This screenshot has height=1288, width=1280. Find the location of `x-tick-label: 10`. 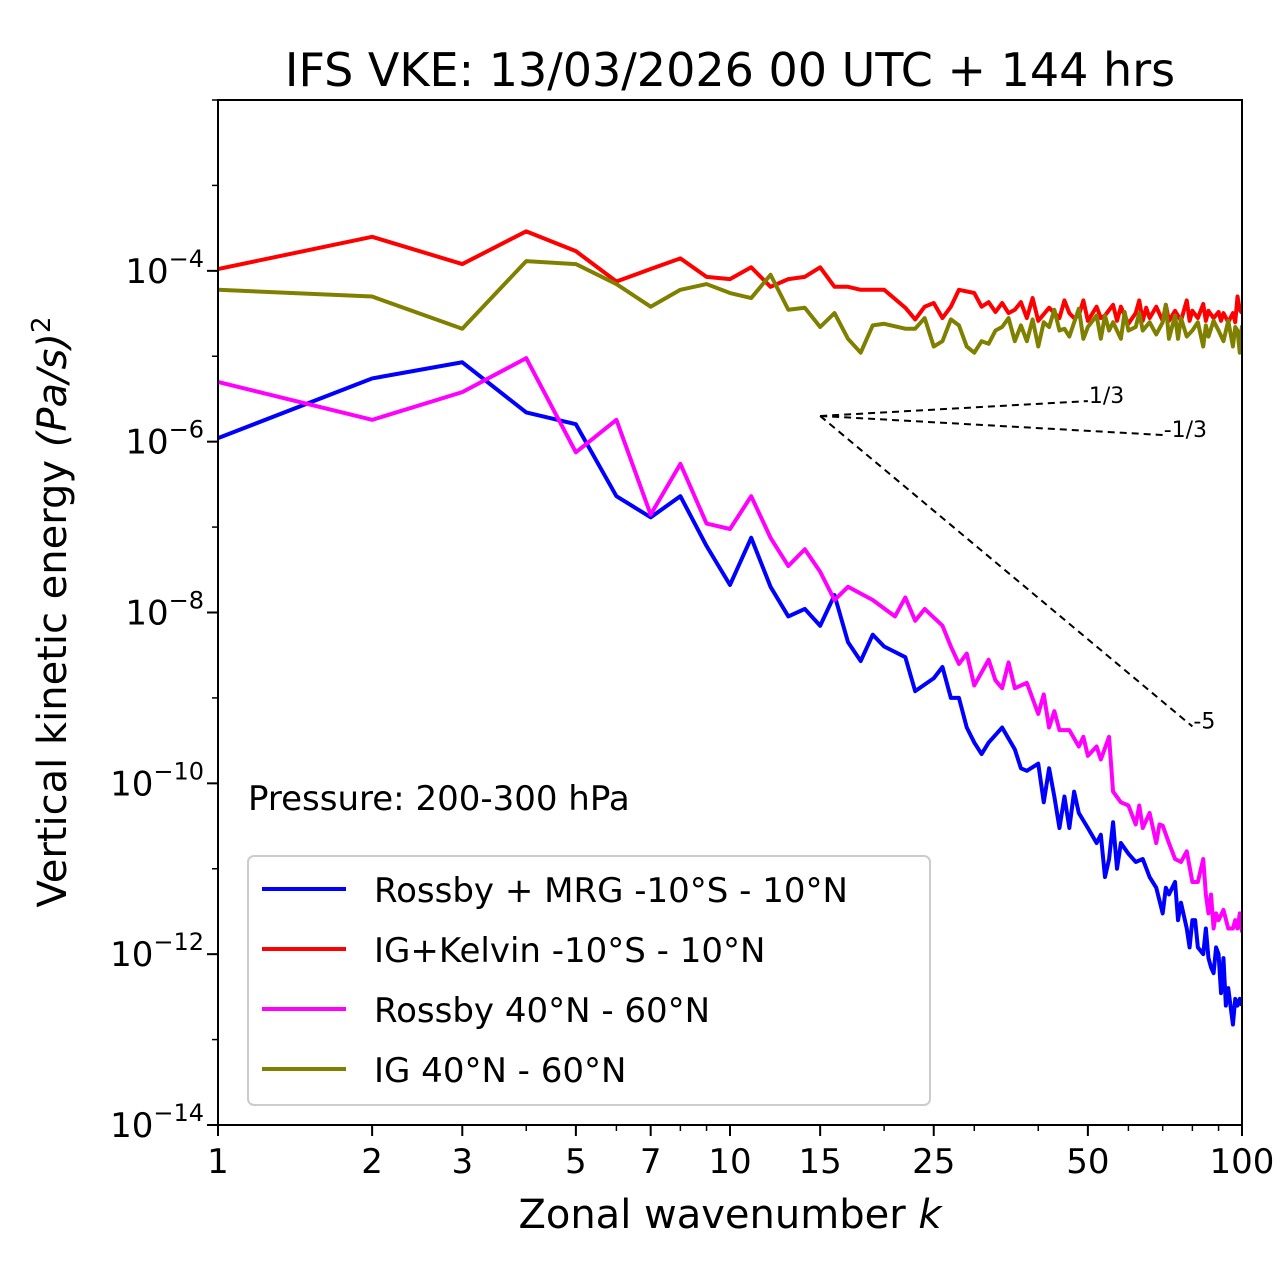

x-tick-label: 10 is located at coordinates (729, 1162).